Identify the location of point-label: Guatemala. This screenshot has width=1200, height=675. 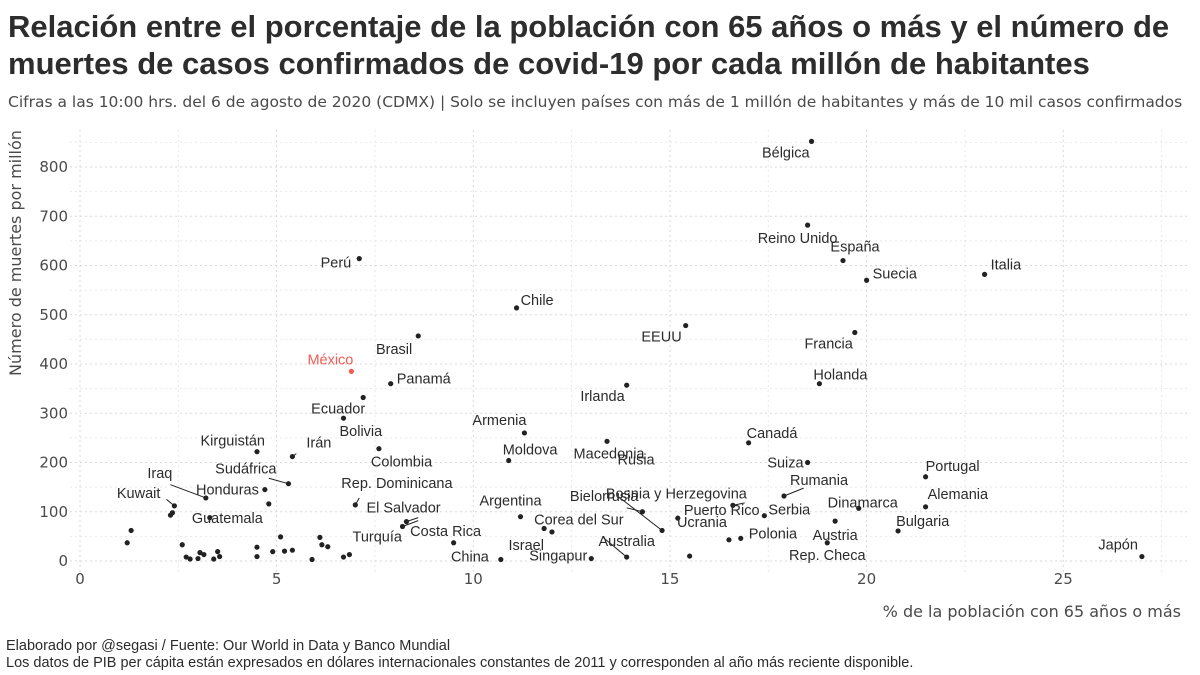
(228, 519).